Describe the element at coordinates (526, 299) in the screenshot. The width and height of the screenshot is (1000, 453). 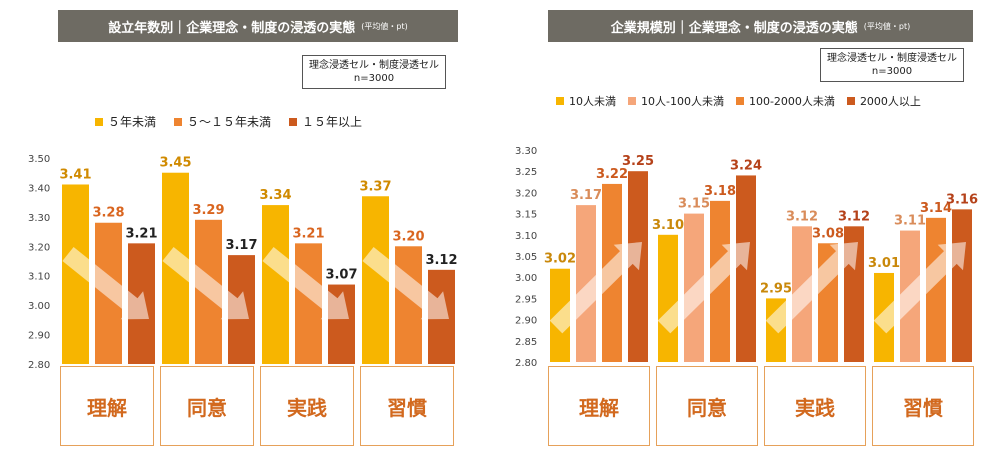
I see `y-tick-label: 2.95` at that location.